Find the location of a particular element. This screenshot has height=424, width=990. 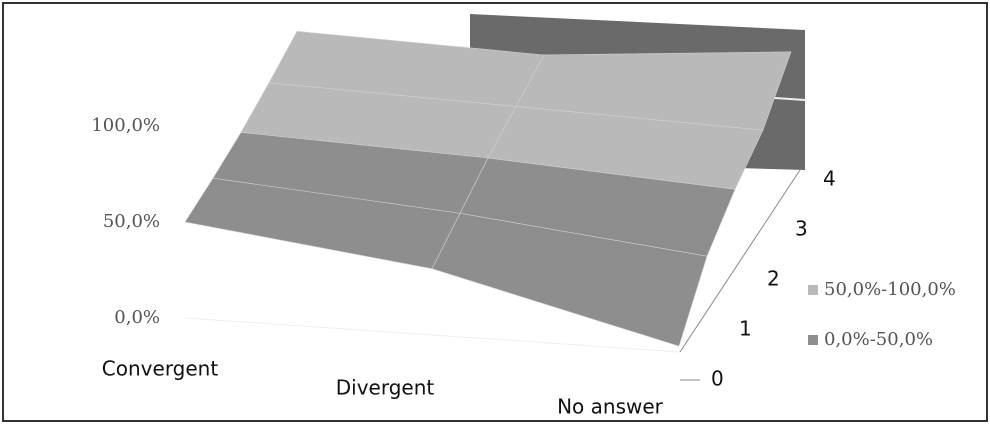

depth-tick-label: 3 is located at coordinates (801, 229).